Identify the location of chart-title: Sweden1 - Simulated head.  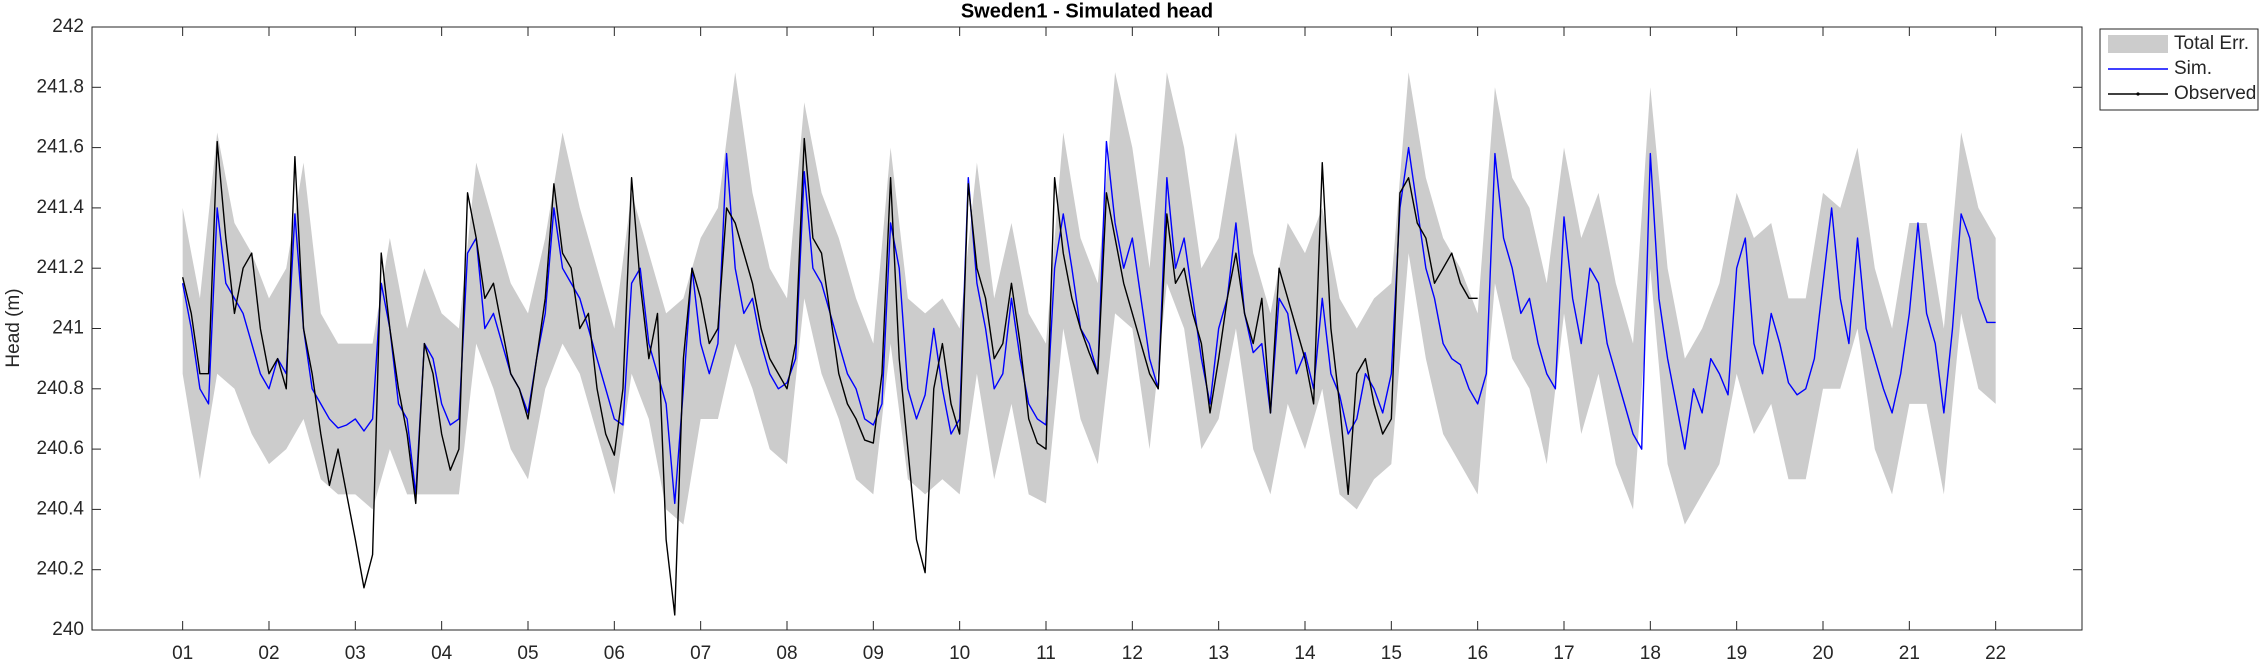
(1087, 11).